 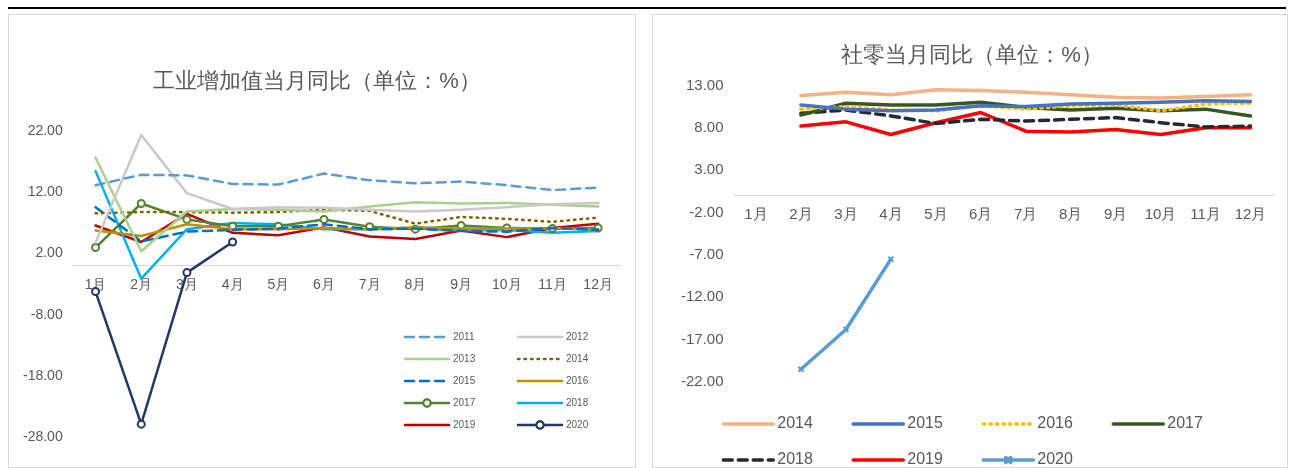 What do you see at coordinates (577, 336) in the screenshot?
I see `legend-label: 2012` at bounding box center [577, 336].